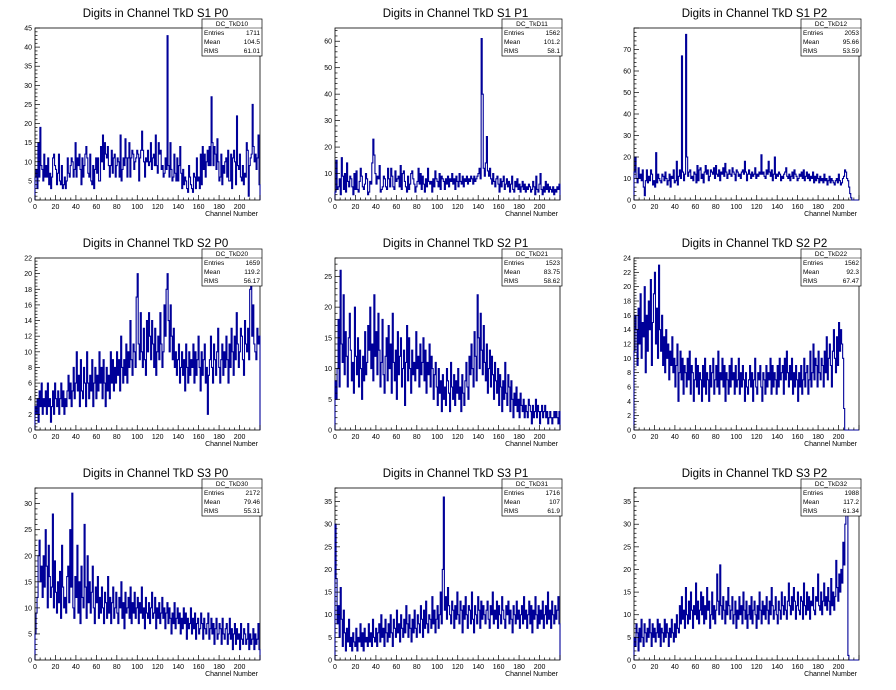  I want to click on histogram-title: Digits in Channel TkD S3 P0, so click(156, 474).